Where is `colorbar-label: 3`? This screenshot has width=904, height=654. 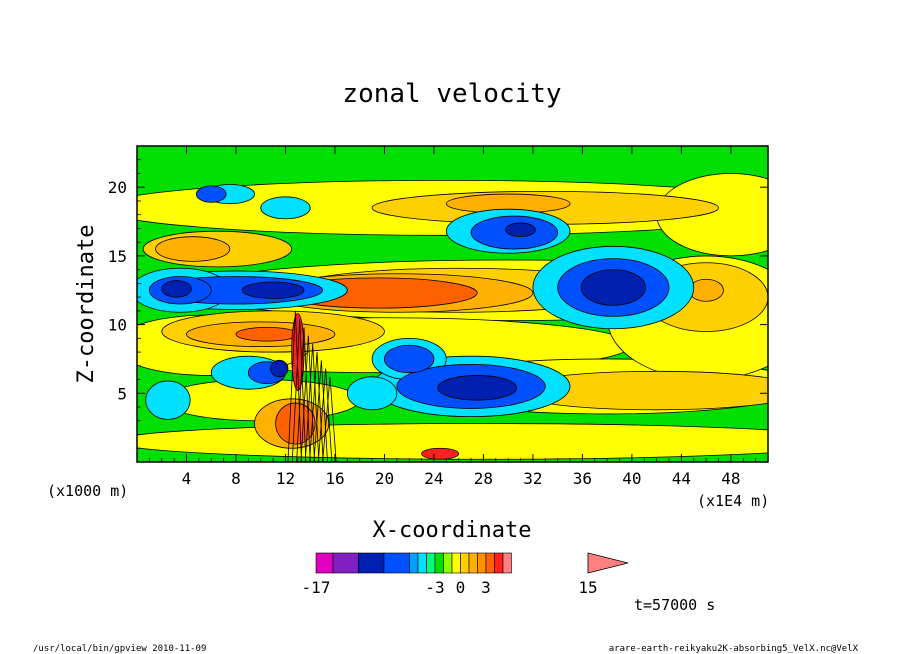 colorbar-label: 3 is located at coordinates (486, 587).